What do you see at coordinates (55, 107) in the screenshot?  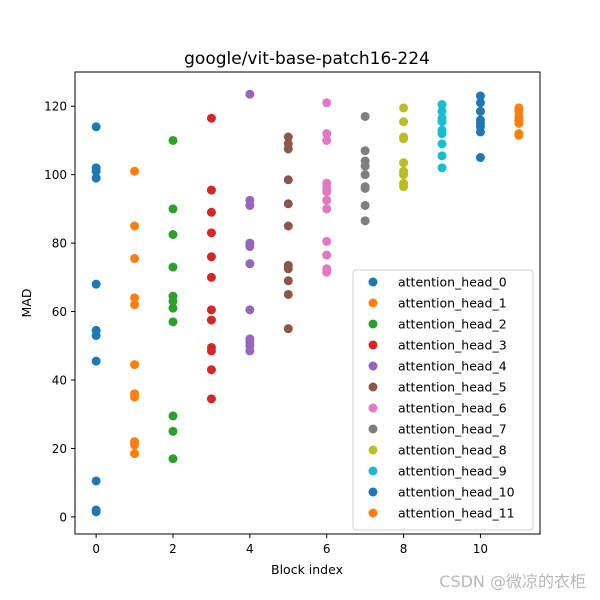 I see `y-tick-label: 120` at bounding box center [55, 107].